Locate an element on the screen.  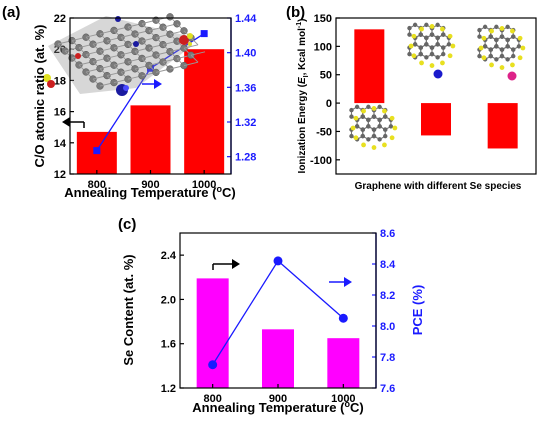
panel-c-y-axis-label: Se Content (at. %) is located at coordinates (128, 309).